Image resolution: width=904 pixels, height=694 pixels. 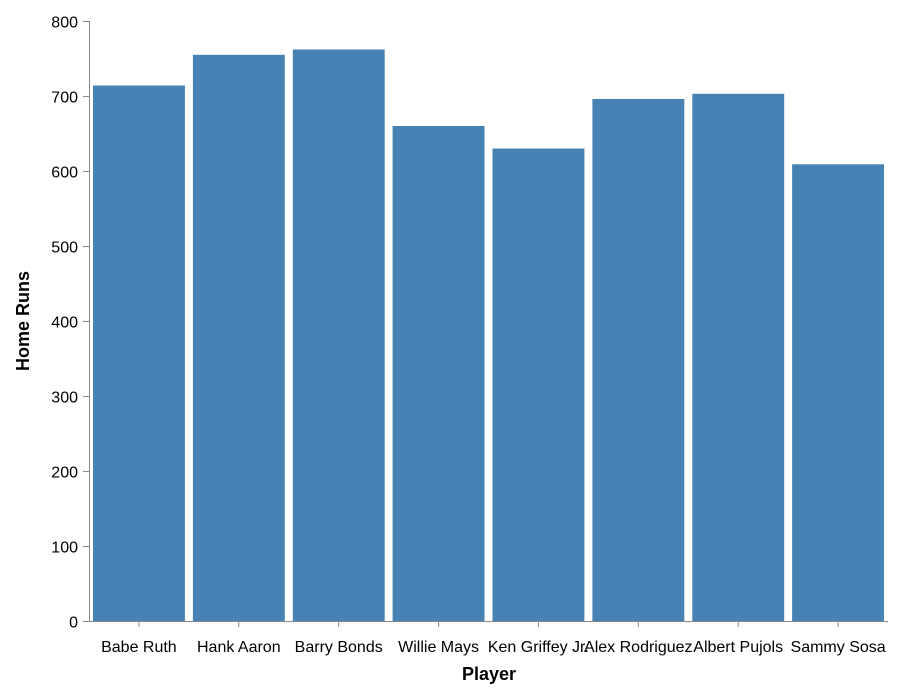 What do you see at coordinates (64, 548) in the screenshot?
I see `y-tick-label-1: 100` at bounding box center [64, 548].